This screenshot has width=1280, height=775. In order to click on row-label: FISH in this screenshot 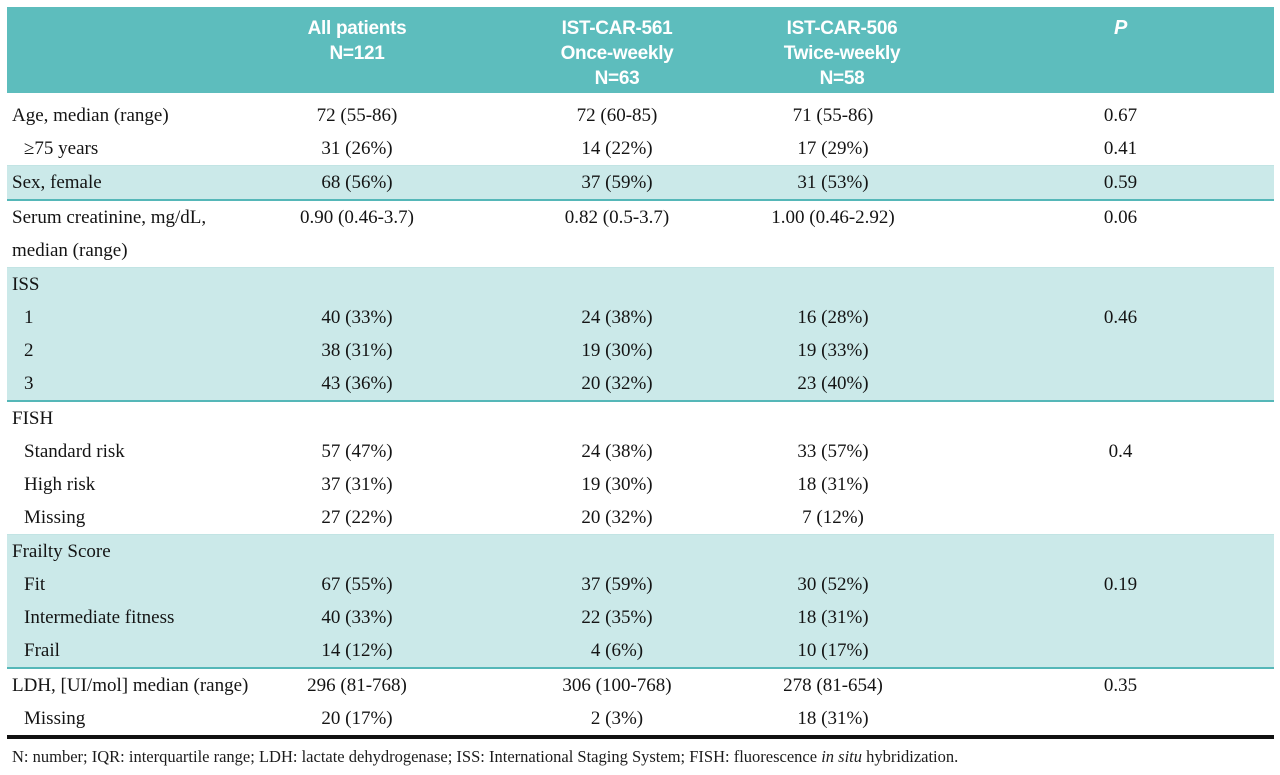, I will do `click(33, 418)`.